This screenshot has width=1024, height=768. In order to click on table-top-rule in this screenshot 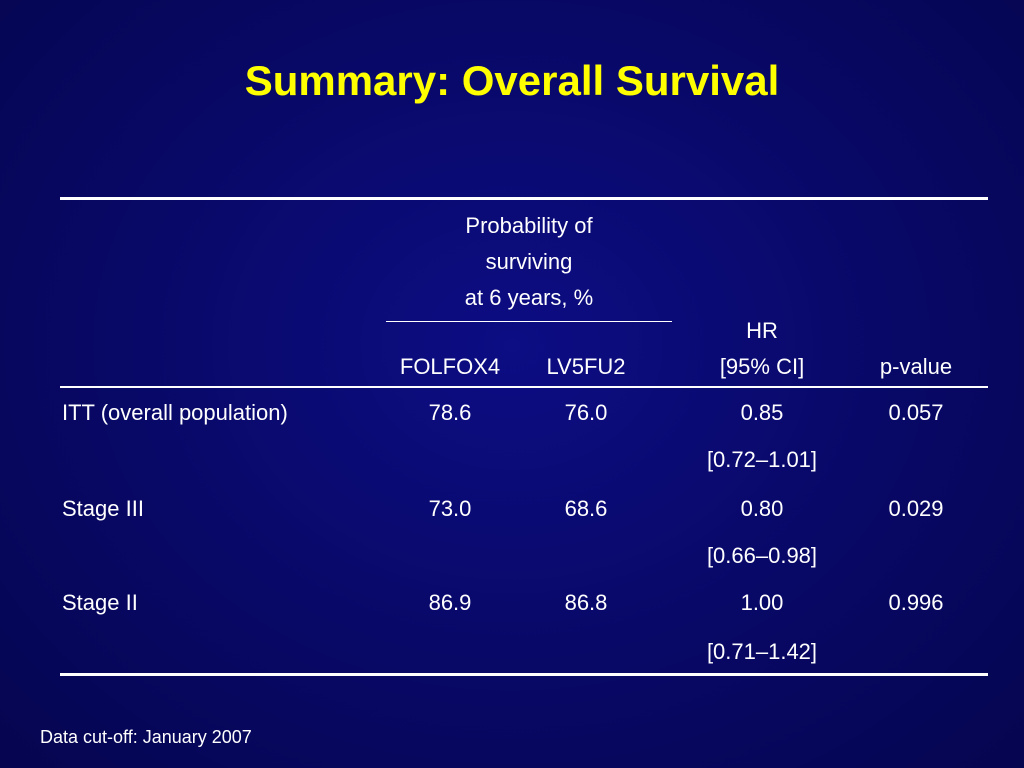, I will do `click(524, 198)`.